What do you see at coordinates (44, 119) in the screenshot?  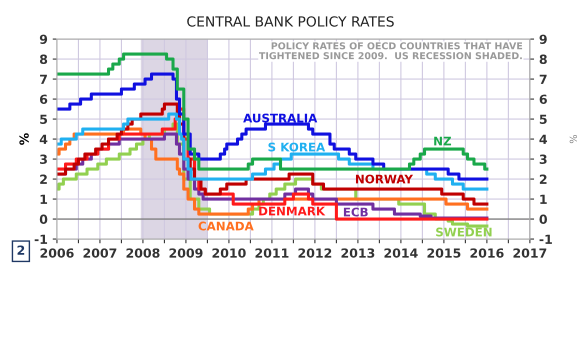 I see `y-tick-label: 5` at bounding box center [44, 119].